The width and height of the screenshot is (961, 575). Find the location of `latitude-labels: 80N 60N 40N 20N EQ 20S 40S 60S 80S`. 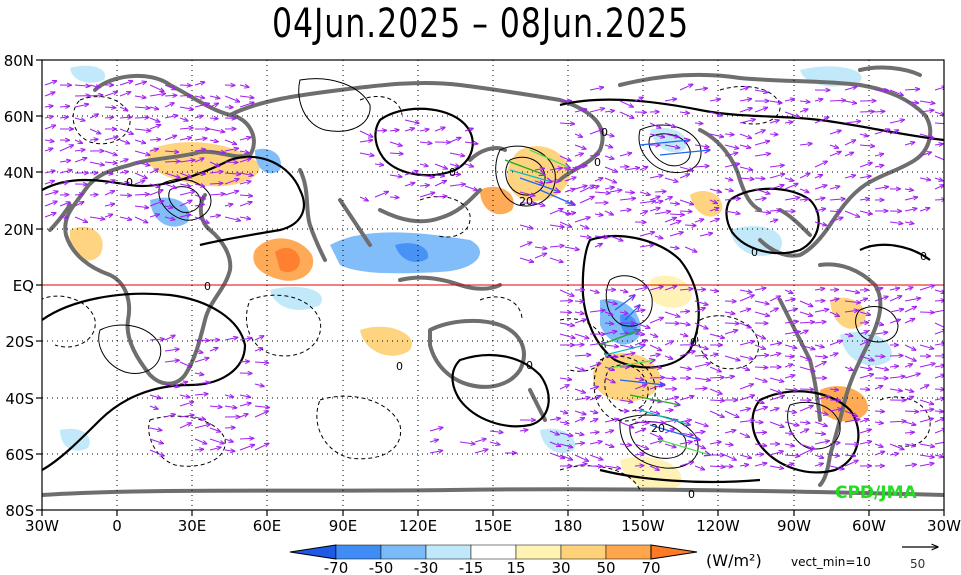

latitude-labels: 80N 60N 40N 20N EQ 20S 40S 60S 80S is located at coordinates (19, 286).